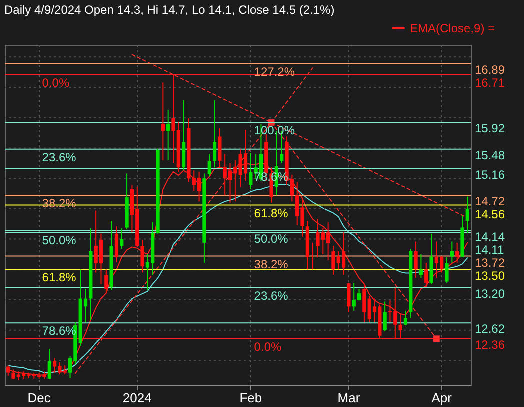 The height and width of the screenshot is (407, 524). What do you see at coordinates (490, 129) in the screenshot?
I see `ref-line-label: 15.92` at bounding box center [490, 129].